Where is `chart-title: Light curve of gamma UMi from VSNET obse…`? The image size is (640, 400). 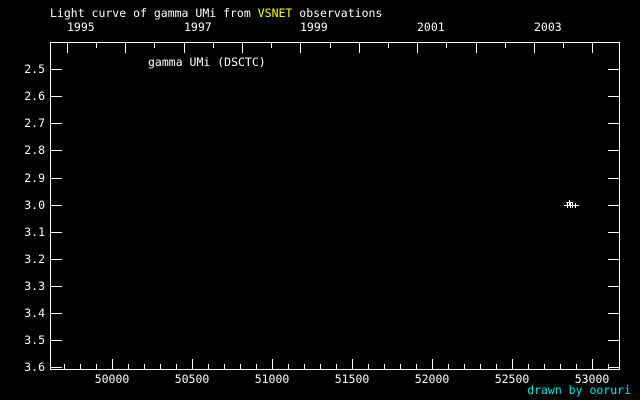 chart-title: Light curve of gamma UMi from VSNET obse… is located at coordinates (216, 13).